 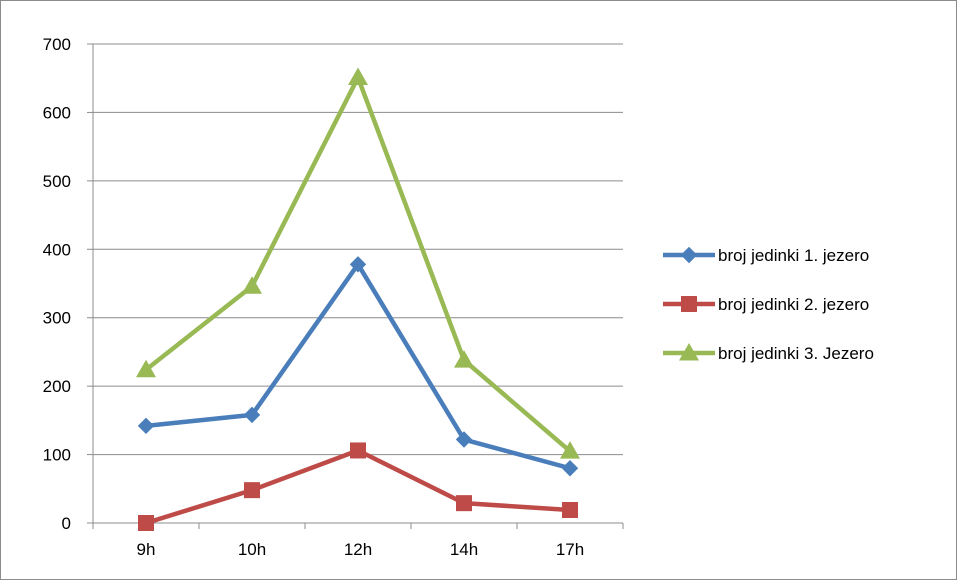 I want to click on y-tick-label: 400, so click(x=57, y=249).